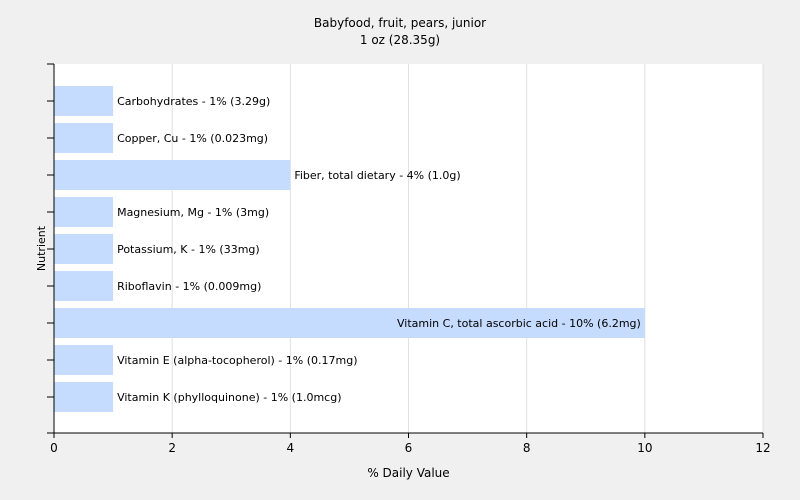  What do you see at coordinates (54, 448) in the screenshot?
I see `x-tick-label: 0` at bounding box center [54, 448].